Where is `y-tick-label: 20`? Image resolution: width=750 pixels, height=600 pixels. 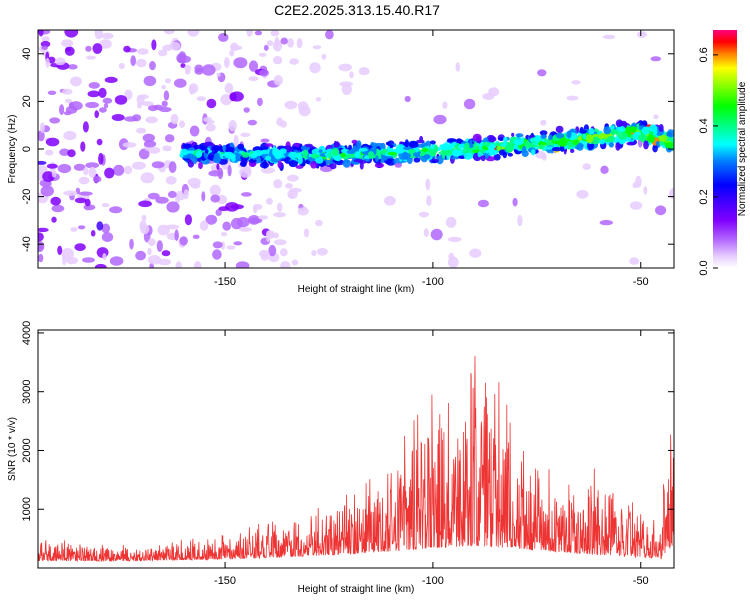
y-tick-label: 20 is located at coordinates (27, 101).